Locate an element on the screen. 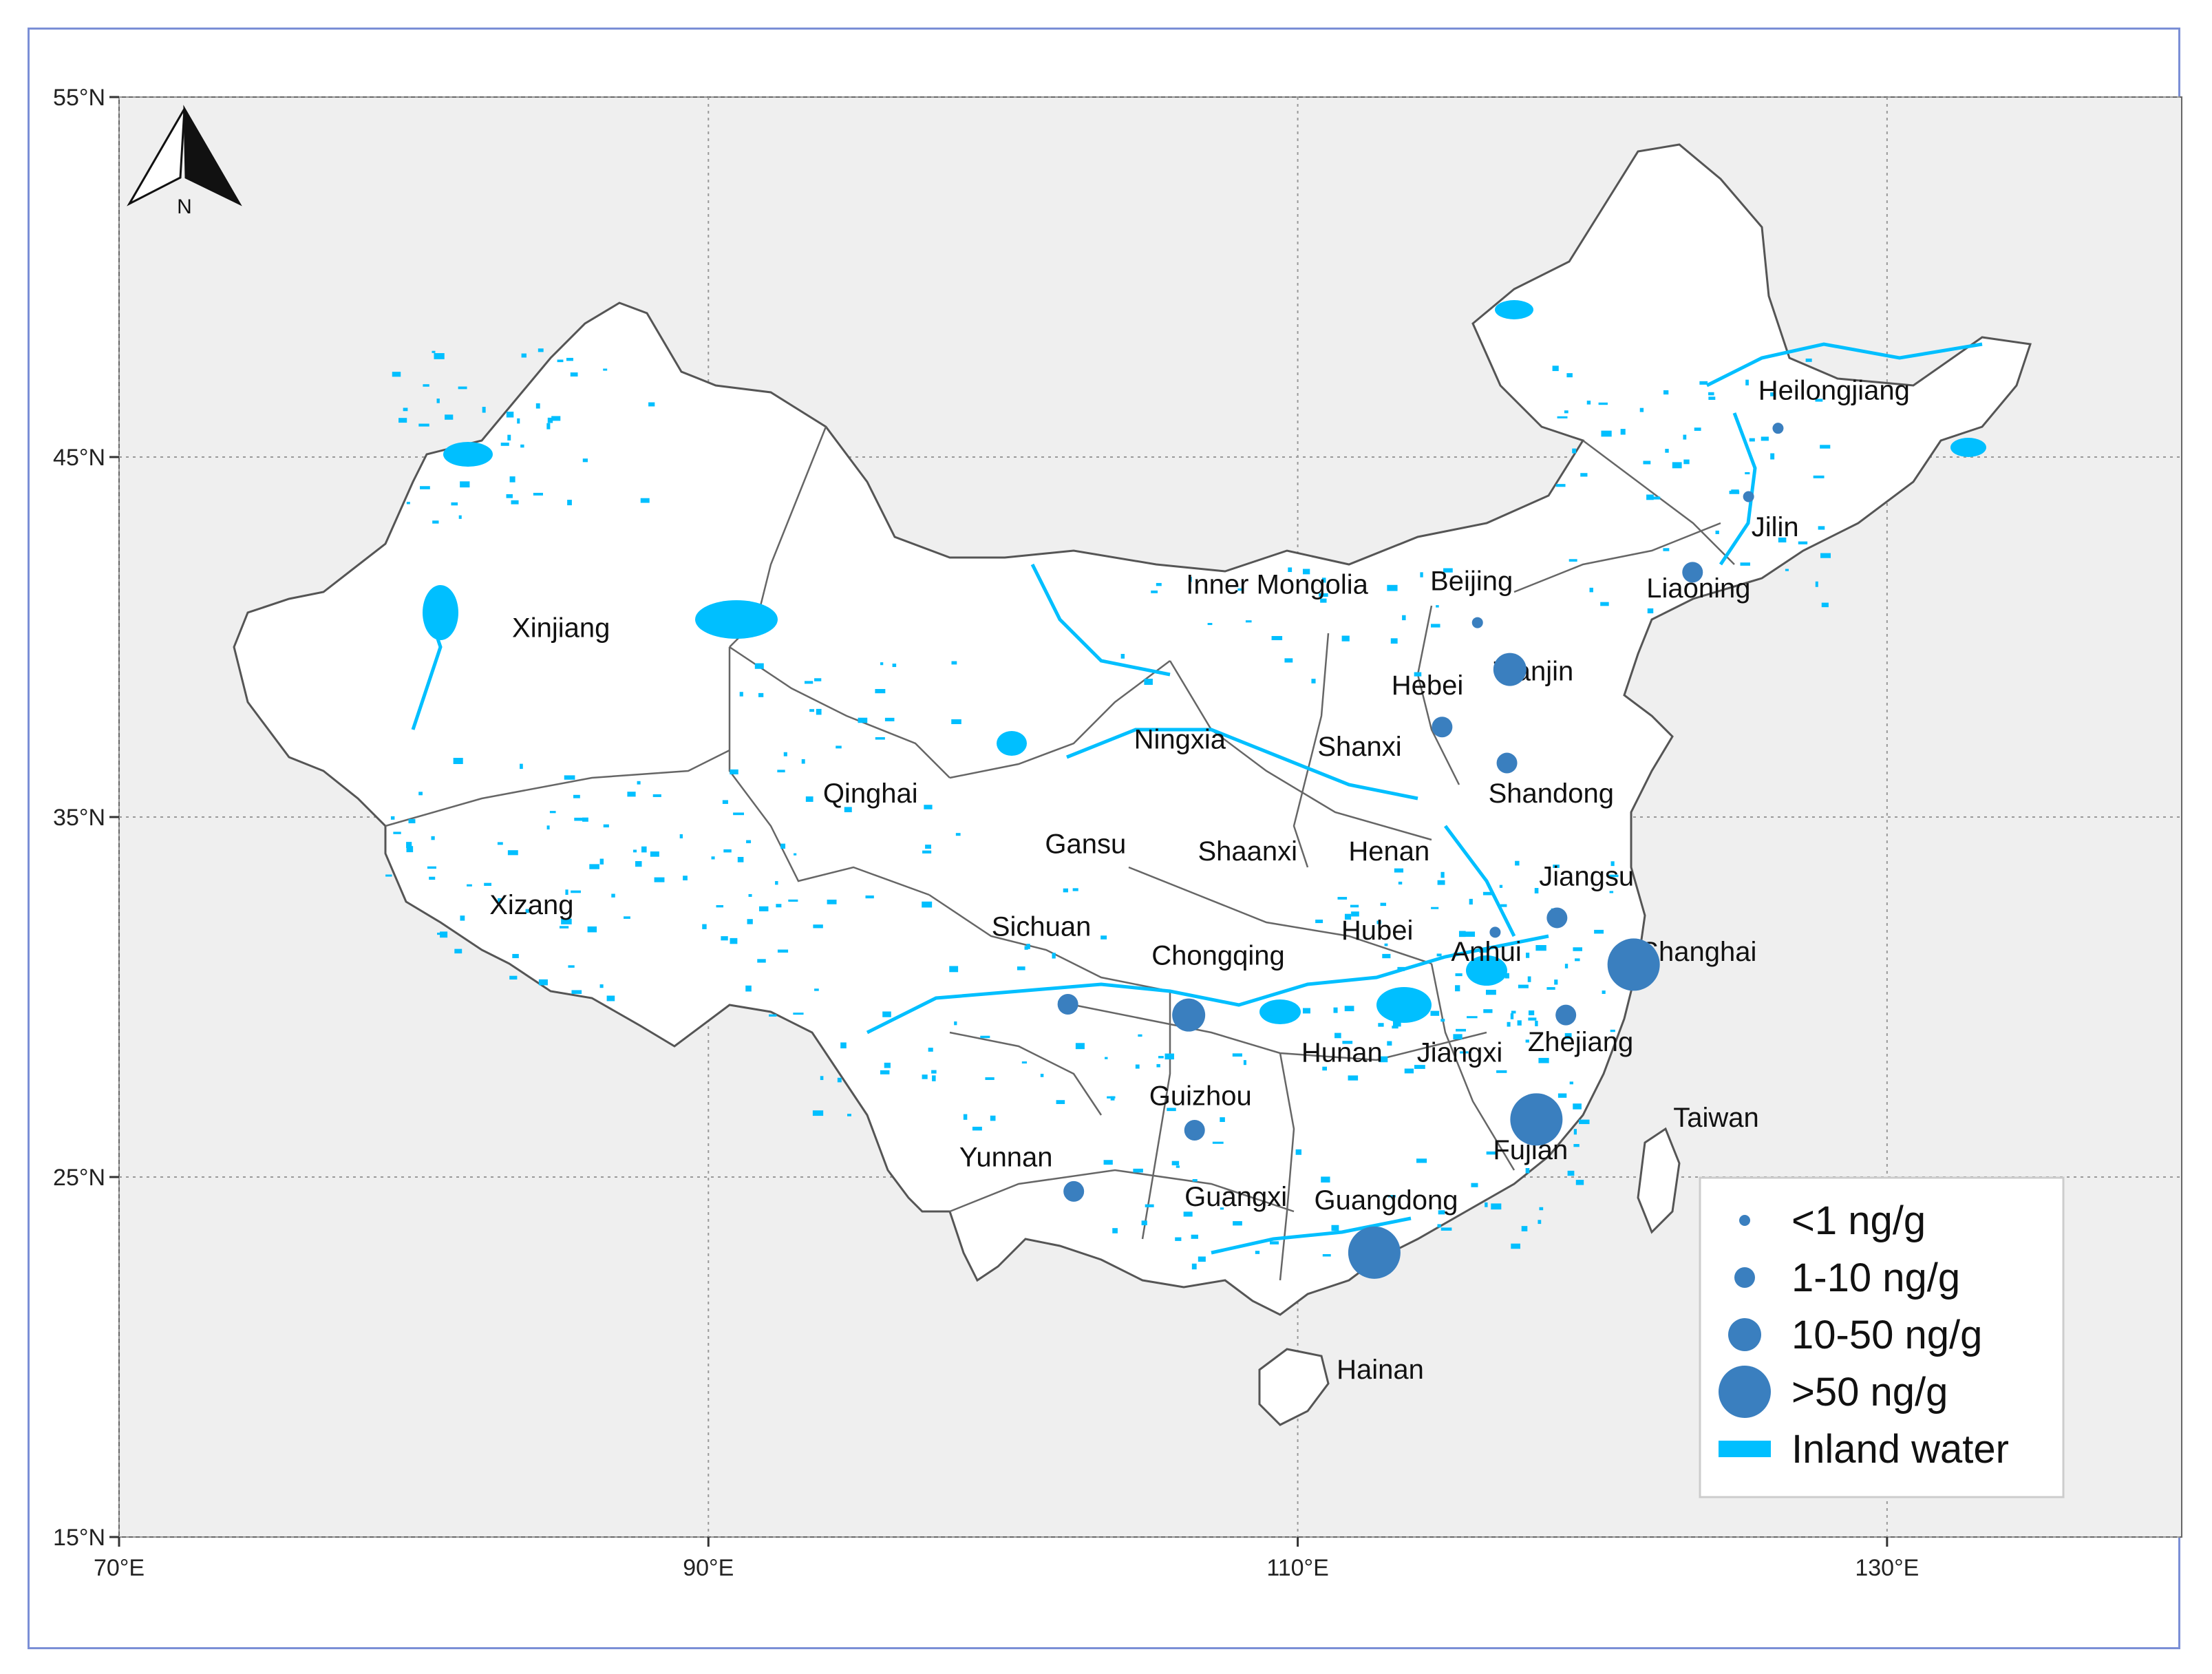 The height and width of the screenshot is (1674, 2212). lat-tick-label: 55°N is located at coordinates (79, 98).